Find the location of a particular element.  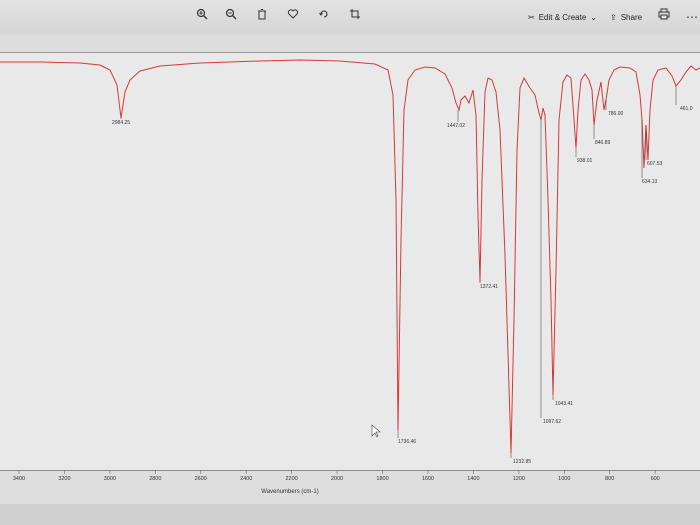

print-icon is located at coordinates (667, 17).